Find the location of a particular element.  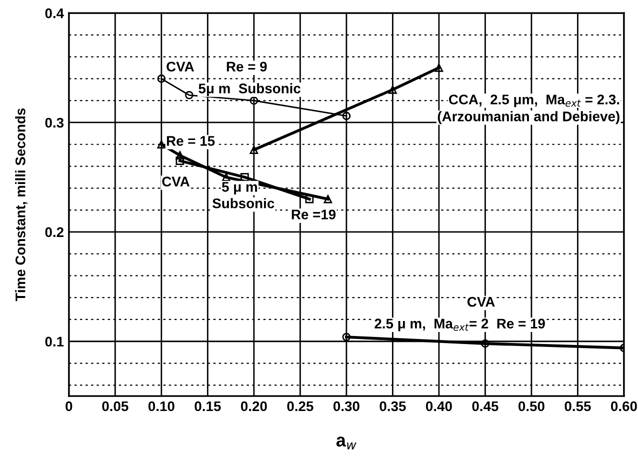

x-tick-label: 0 is located at coordinates (69, 406).